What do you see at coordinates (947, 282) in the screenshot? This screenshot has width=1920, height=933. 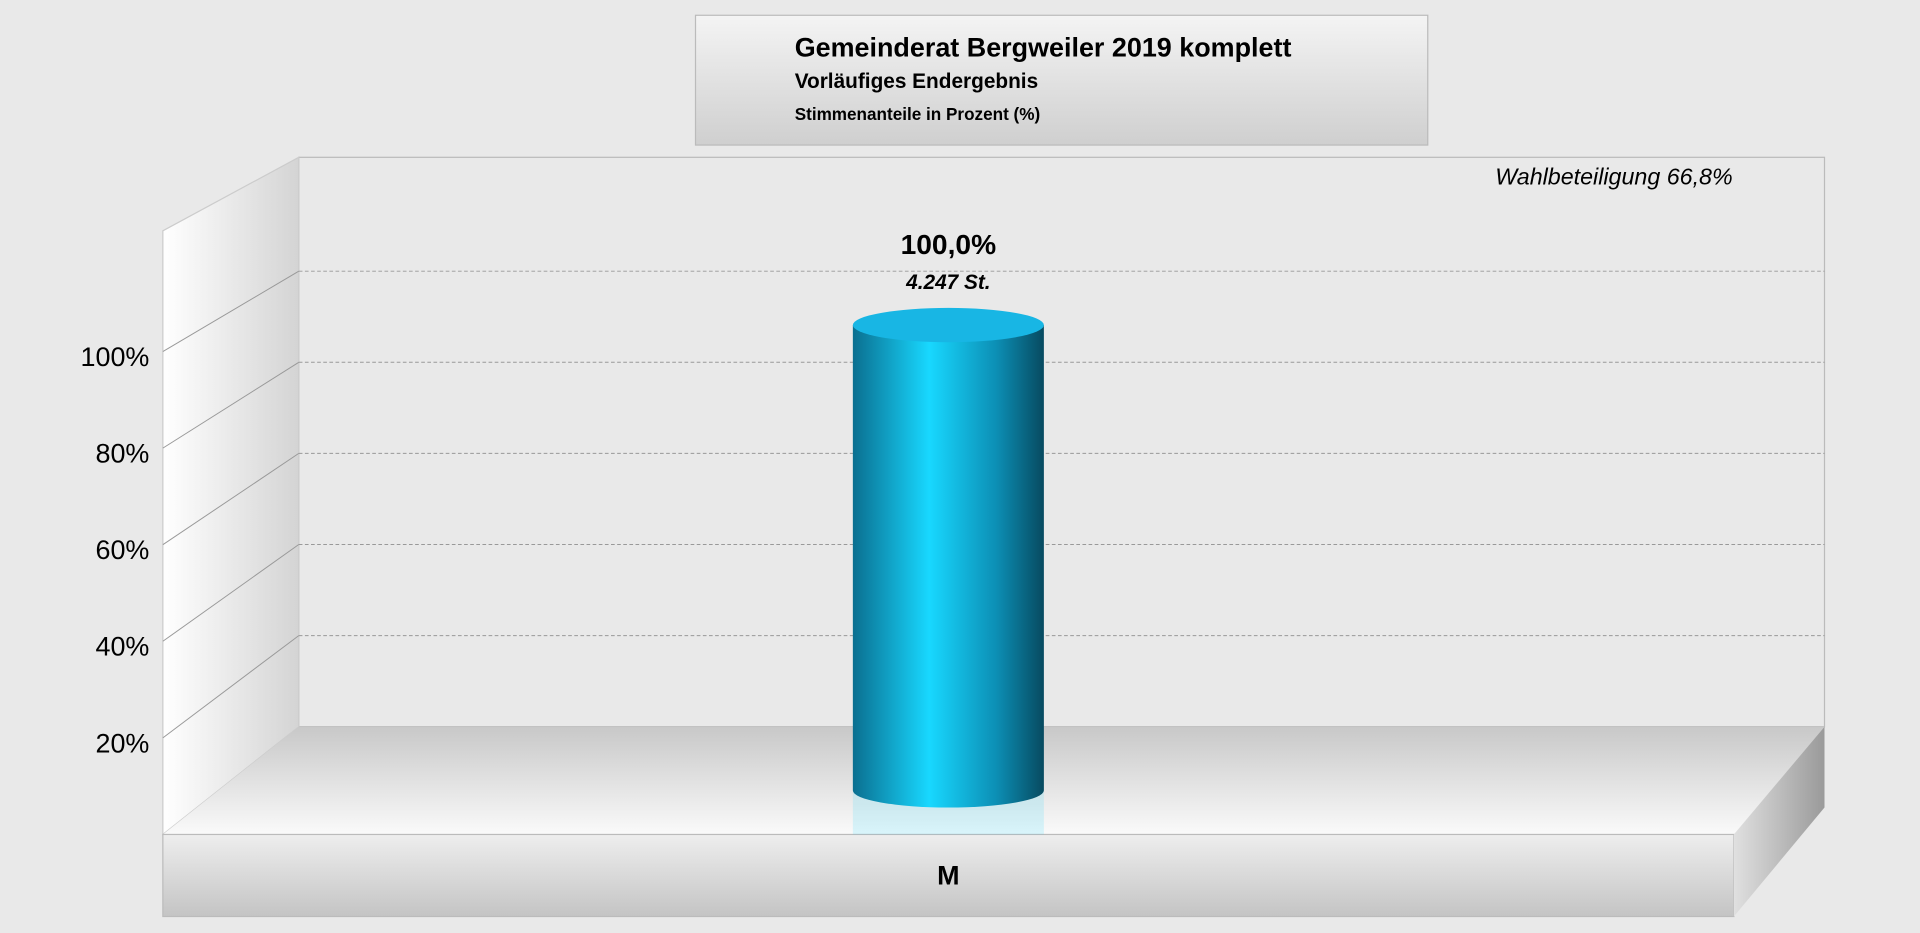 I see `votes-label: 4.247 St.` at bounding box center [947, 282].